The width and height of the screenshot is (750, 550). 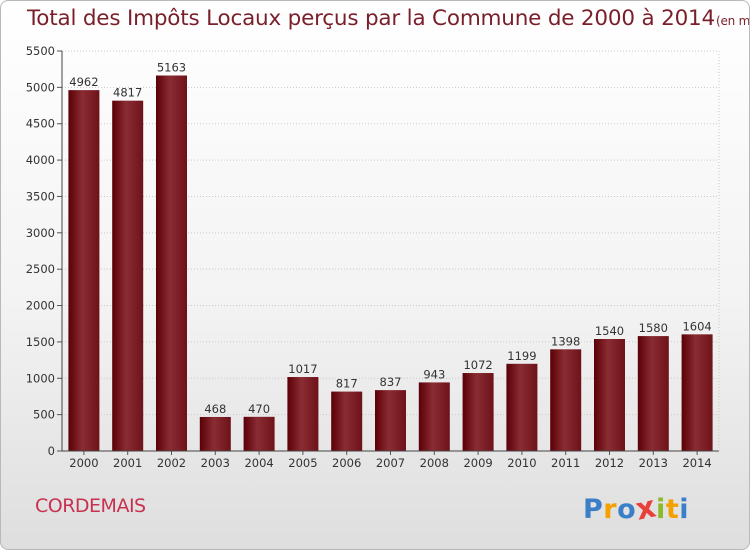 What do you see at coordinates (653, 328) in the screenshot?
I see `data-label-2013: 1580` at bounding box center [653, 328].